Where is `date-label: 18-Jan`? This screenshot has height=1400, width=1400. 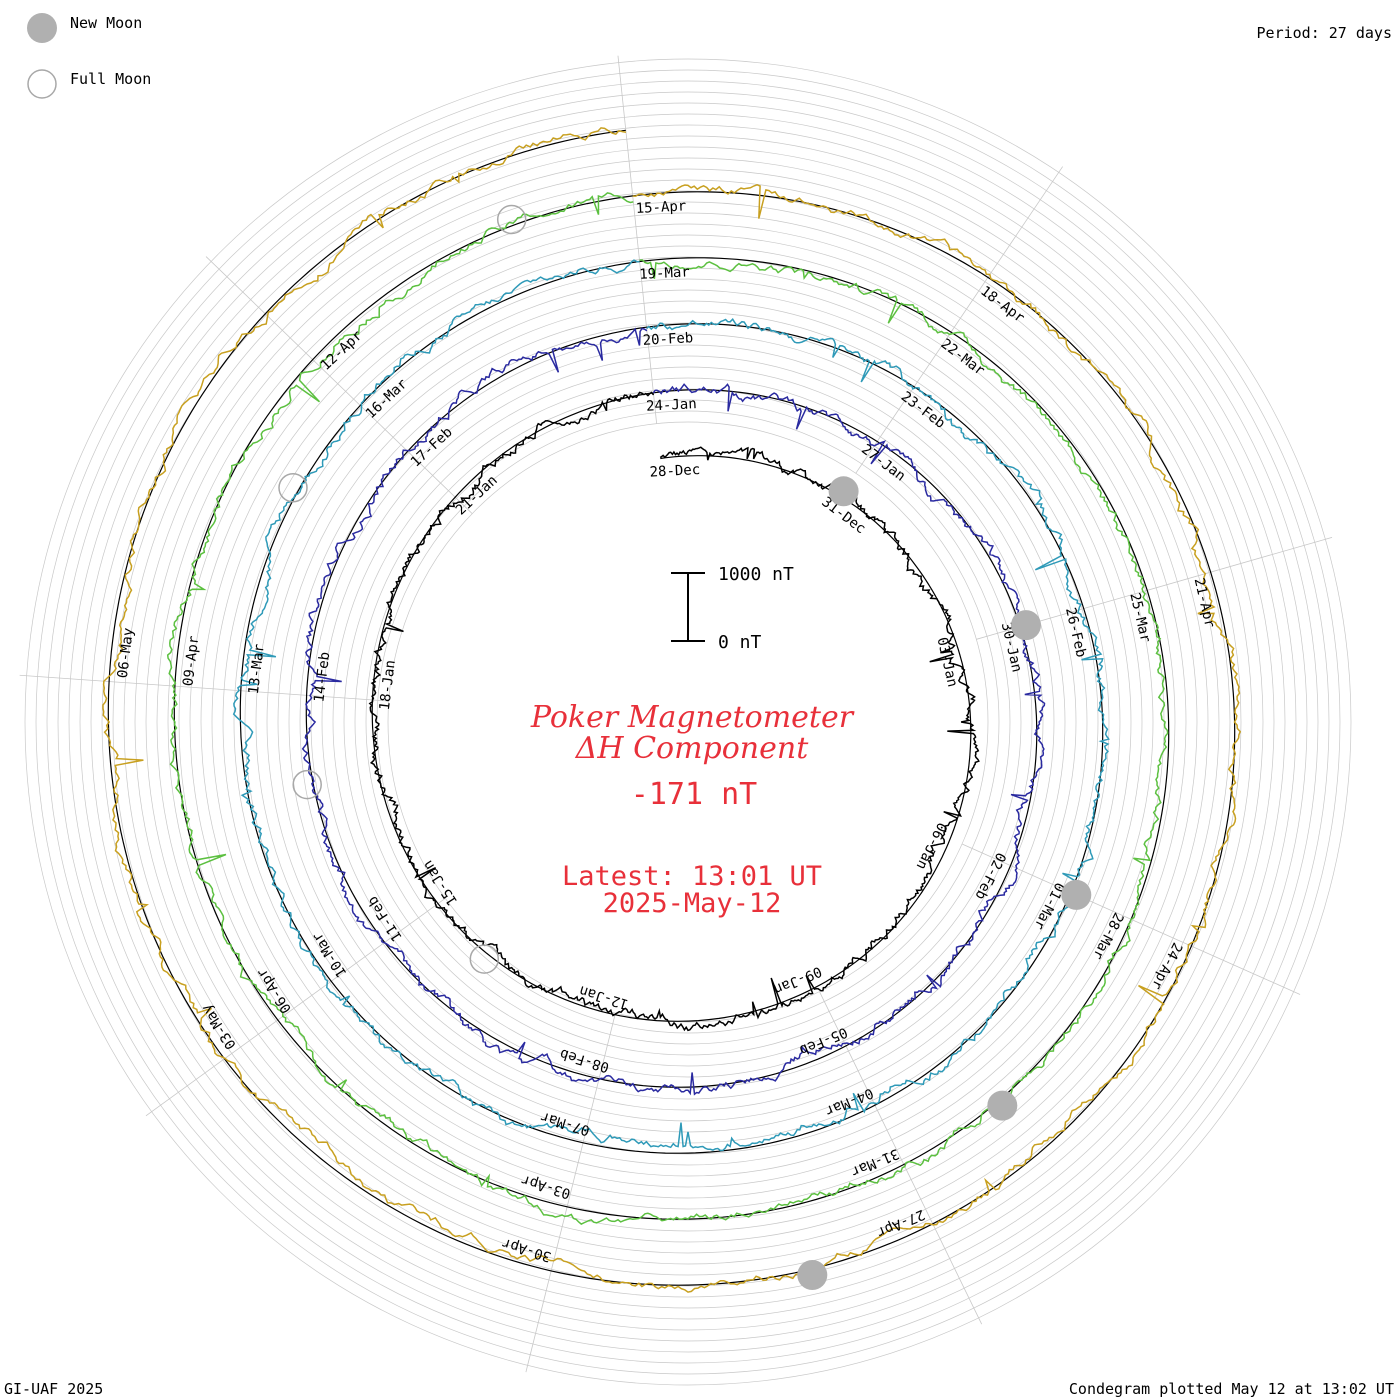
date-label: 18-Jan is located at coordinates (388, 685).